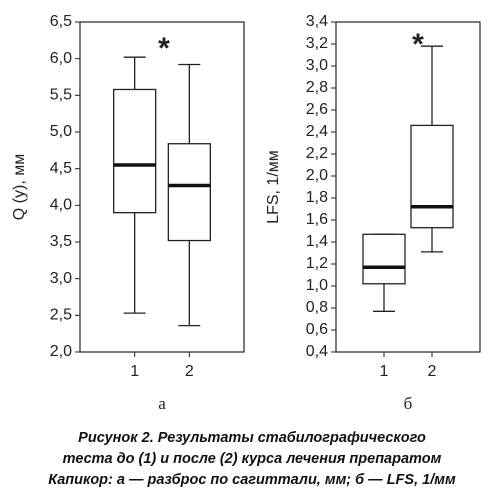  I want to click on y-tick-label: 0,4, so click(317, 351).